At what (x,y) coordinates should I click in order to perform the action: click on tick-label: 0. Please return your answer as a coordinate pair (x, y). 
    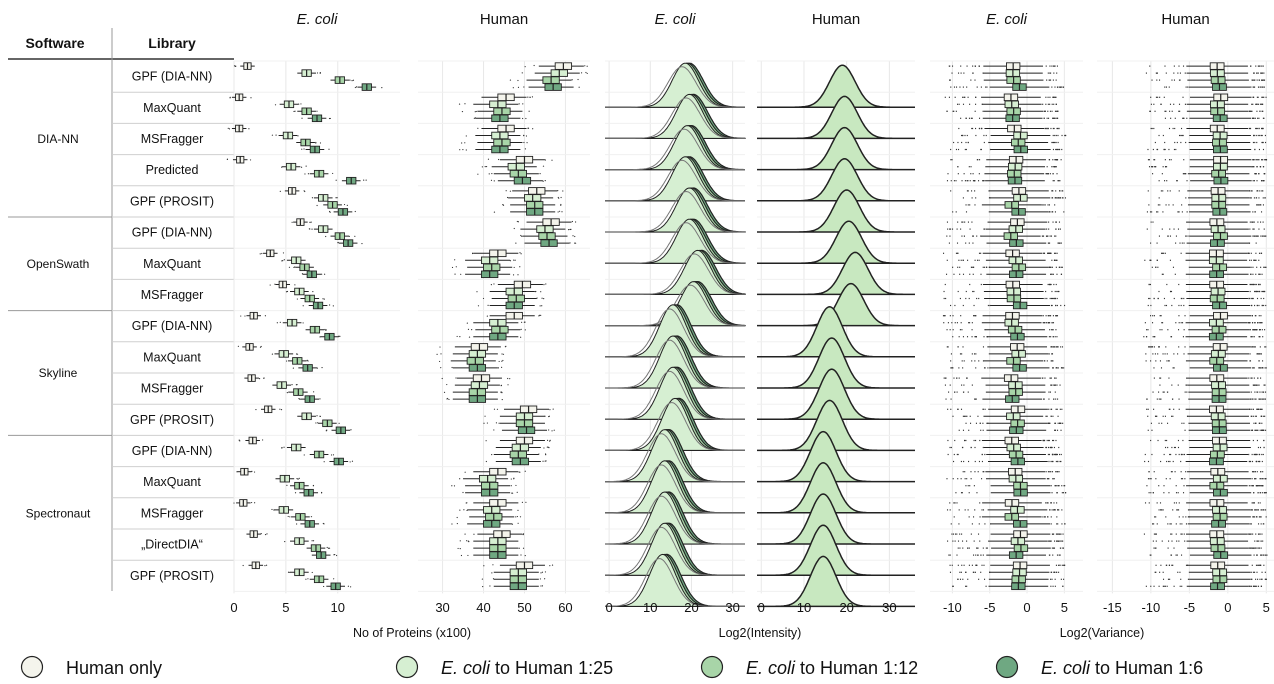
    Looking at the image, I should click on (761, 607).